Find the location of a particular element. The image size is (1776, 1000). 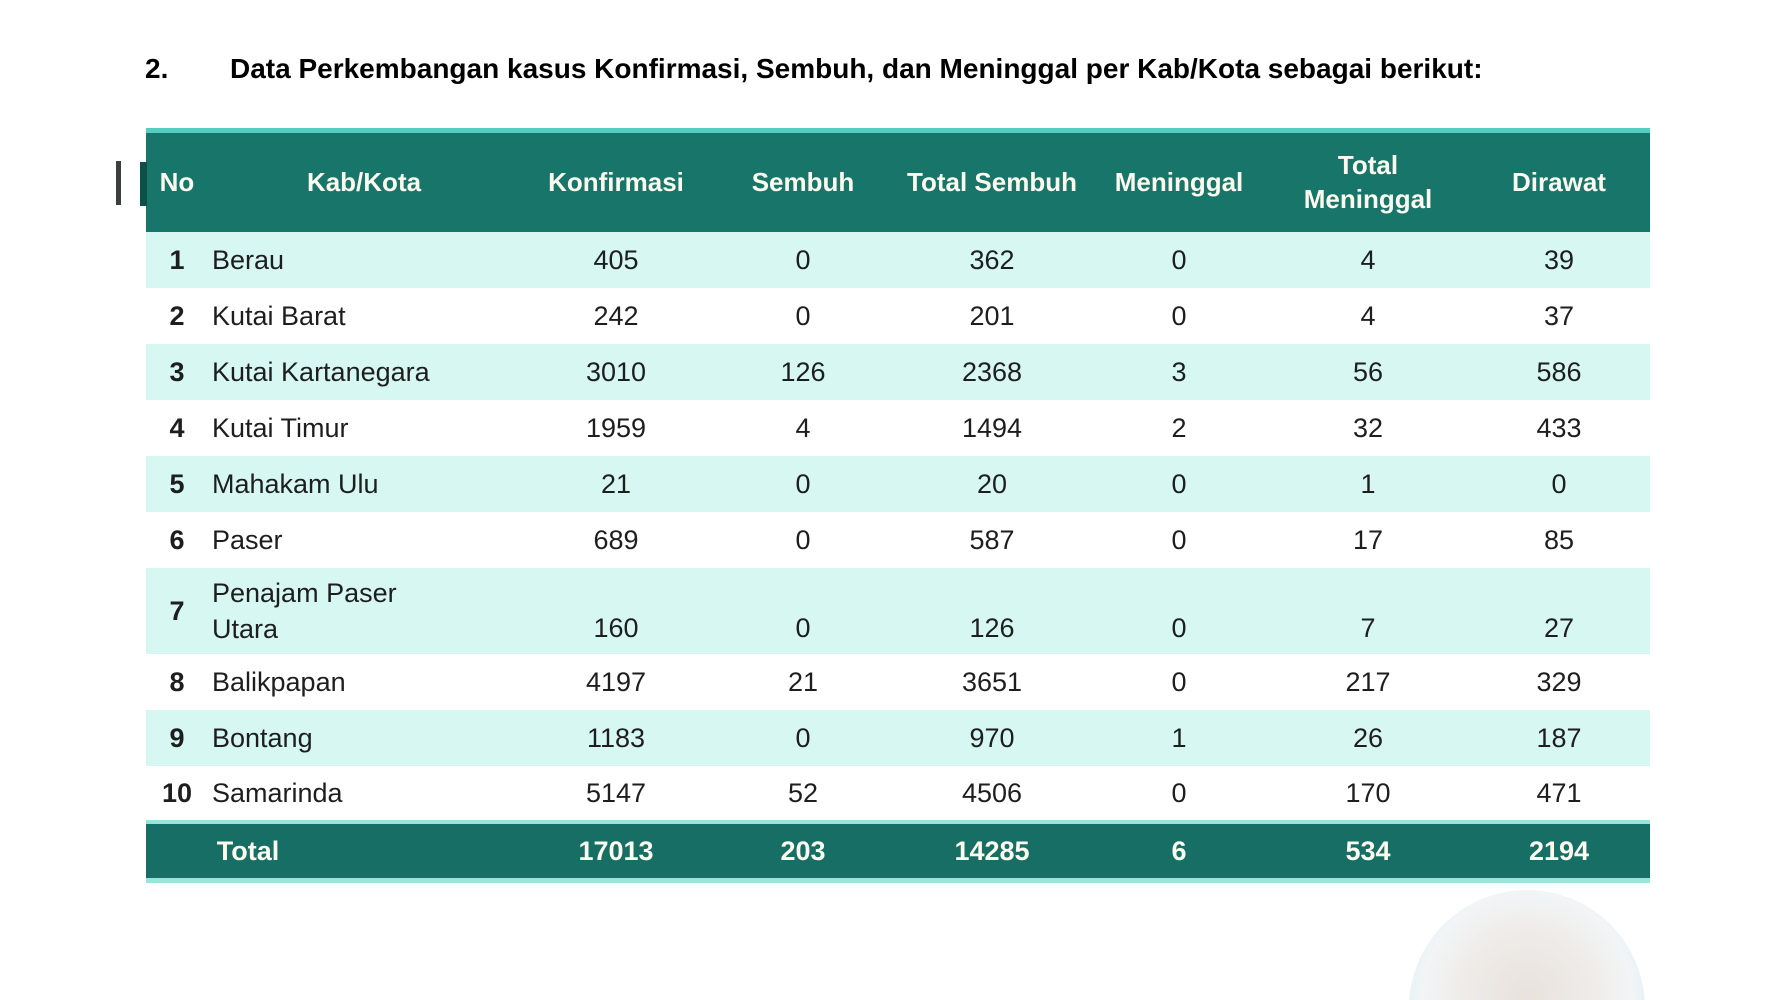

value-cell: 2 is located at coordinates (1179, 427).